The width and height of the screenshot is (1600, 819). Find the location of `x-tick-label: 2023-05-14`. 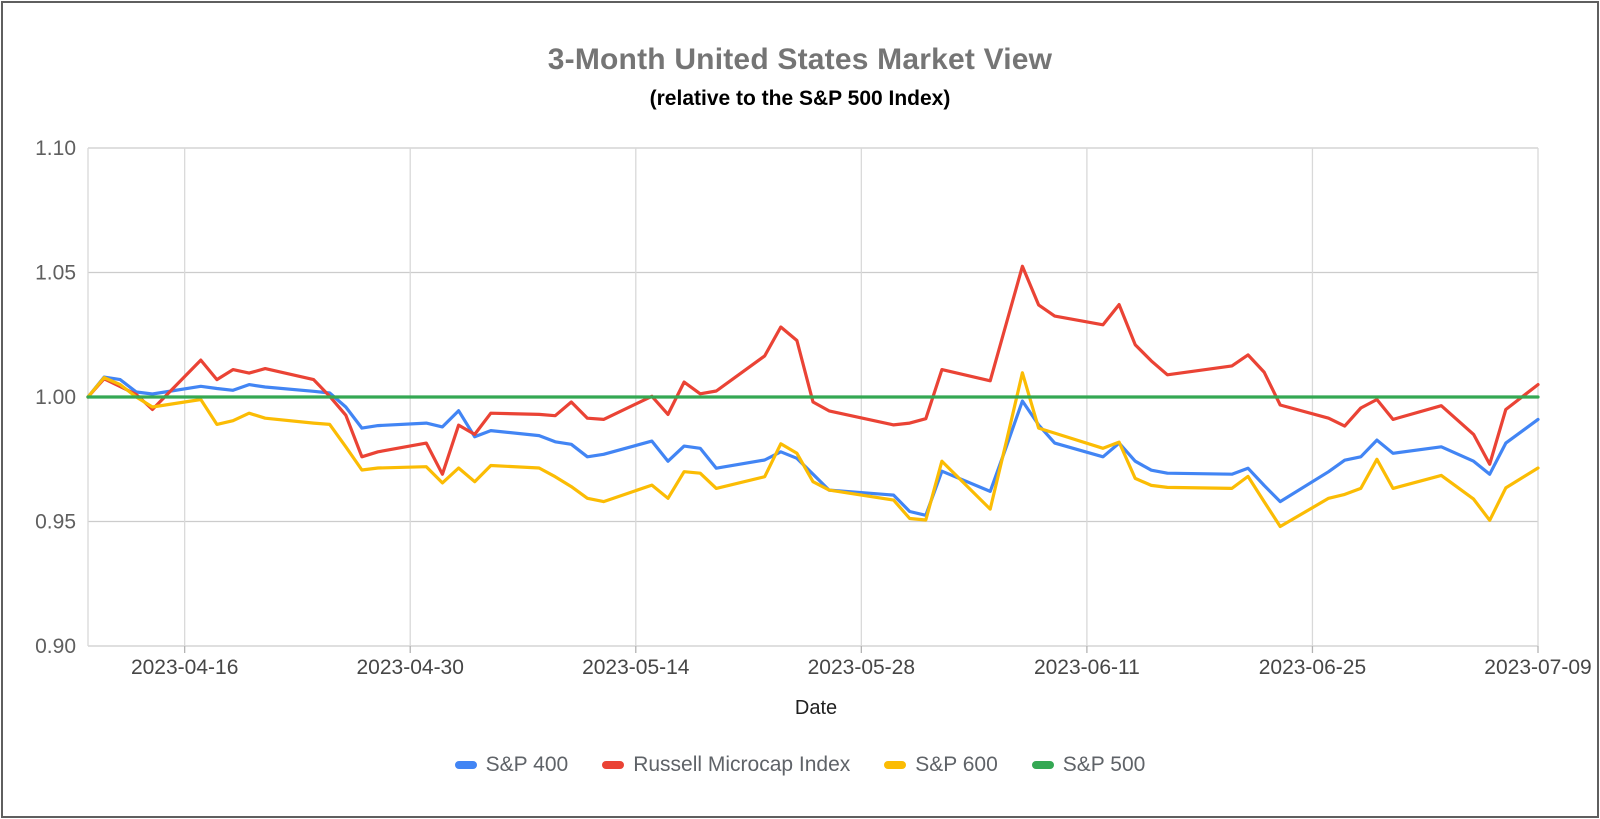

x-tick-label: 2023-05-14 is located at coordinates (636, 667).